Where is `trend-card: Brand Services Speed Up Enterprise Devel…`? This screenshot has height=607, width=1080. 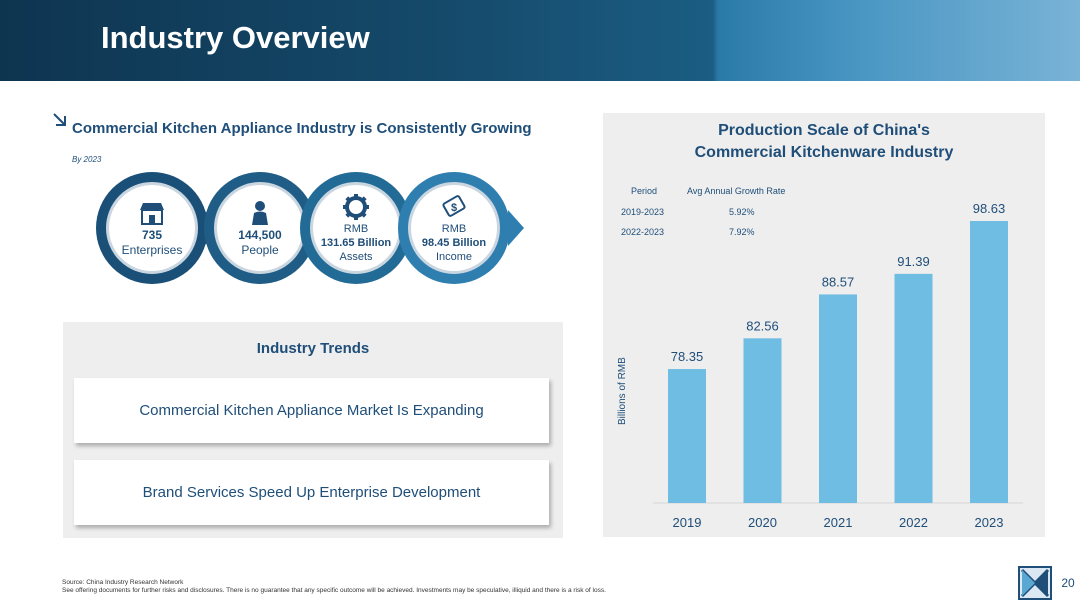
trend-card: Brand Services Speed Up Enterprise Devel… is located at coordinates (311, 492).